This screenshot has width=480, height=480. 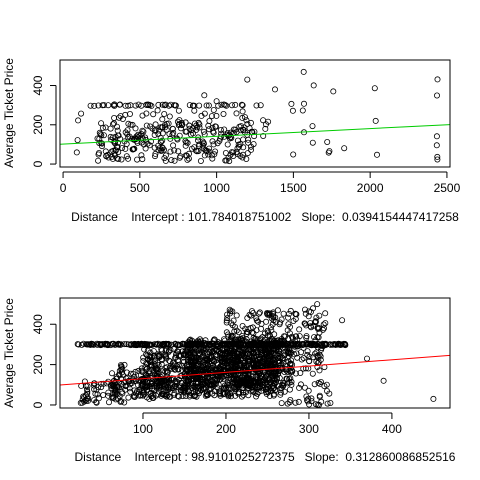 What do you see at coordinates (38, 163) in the screenshot?
I see `y-tick-label: 0` at bounding box center [38, 163].